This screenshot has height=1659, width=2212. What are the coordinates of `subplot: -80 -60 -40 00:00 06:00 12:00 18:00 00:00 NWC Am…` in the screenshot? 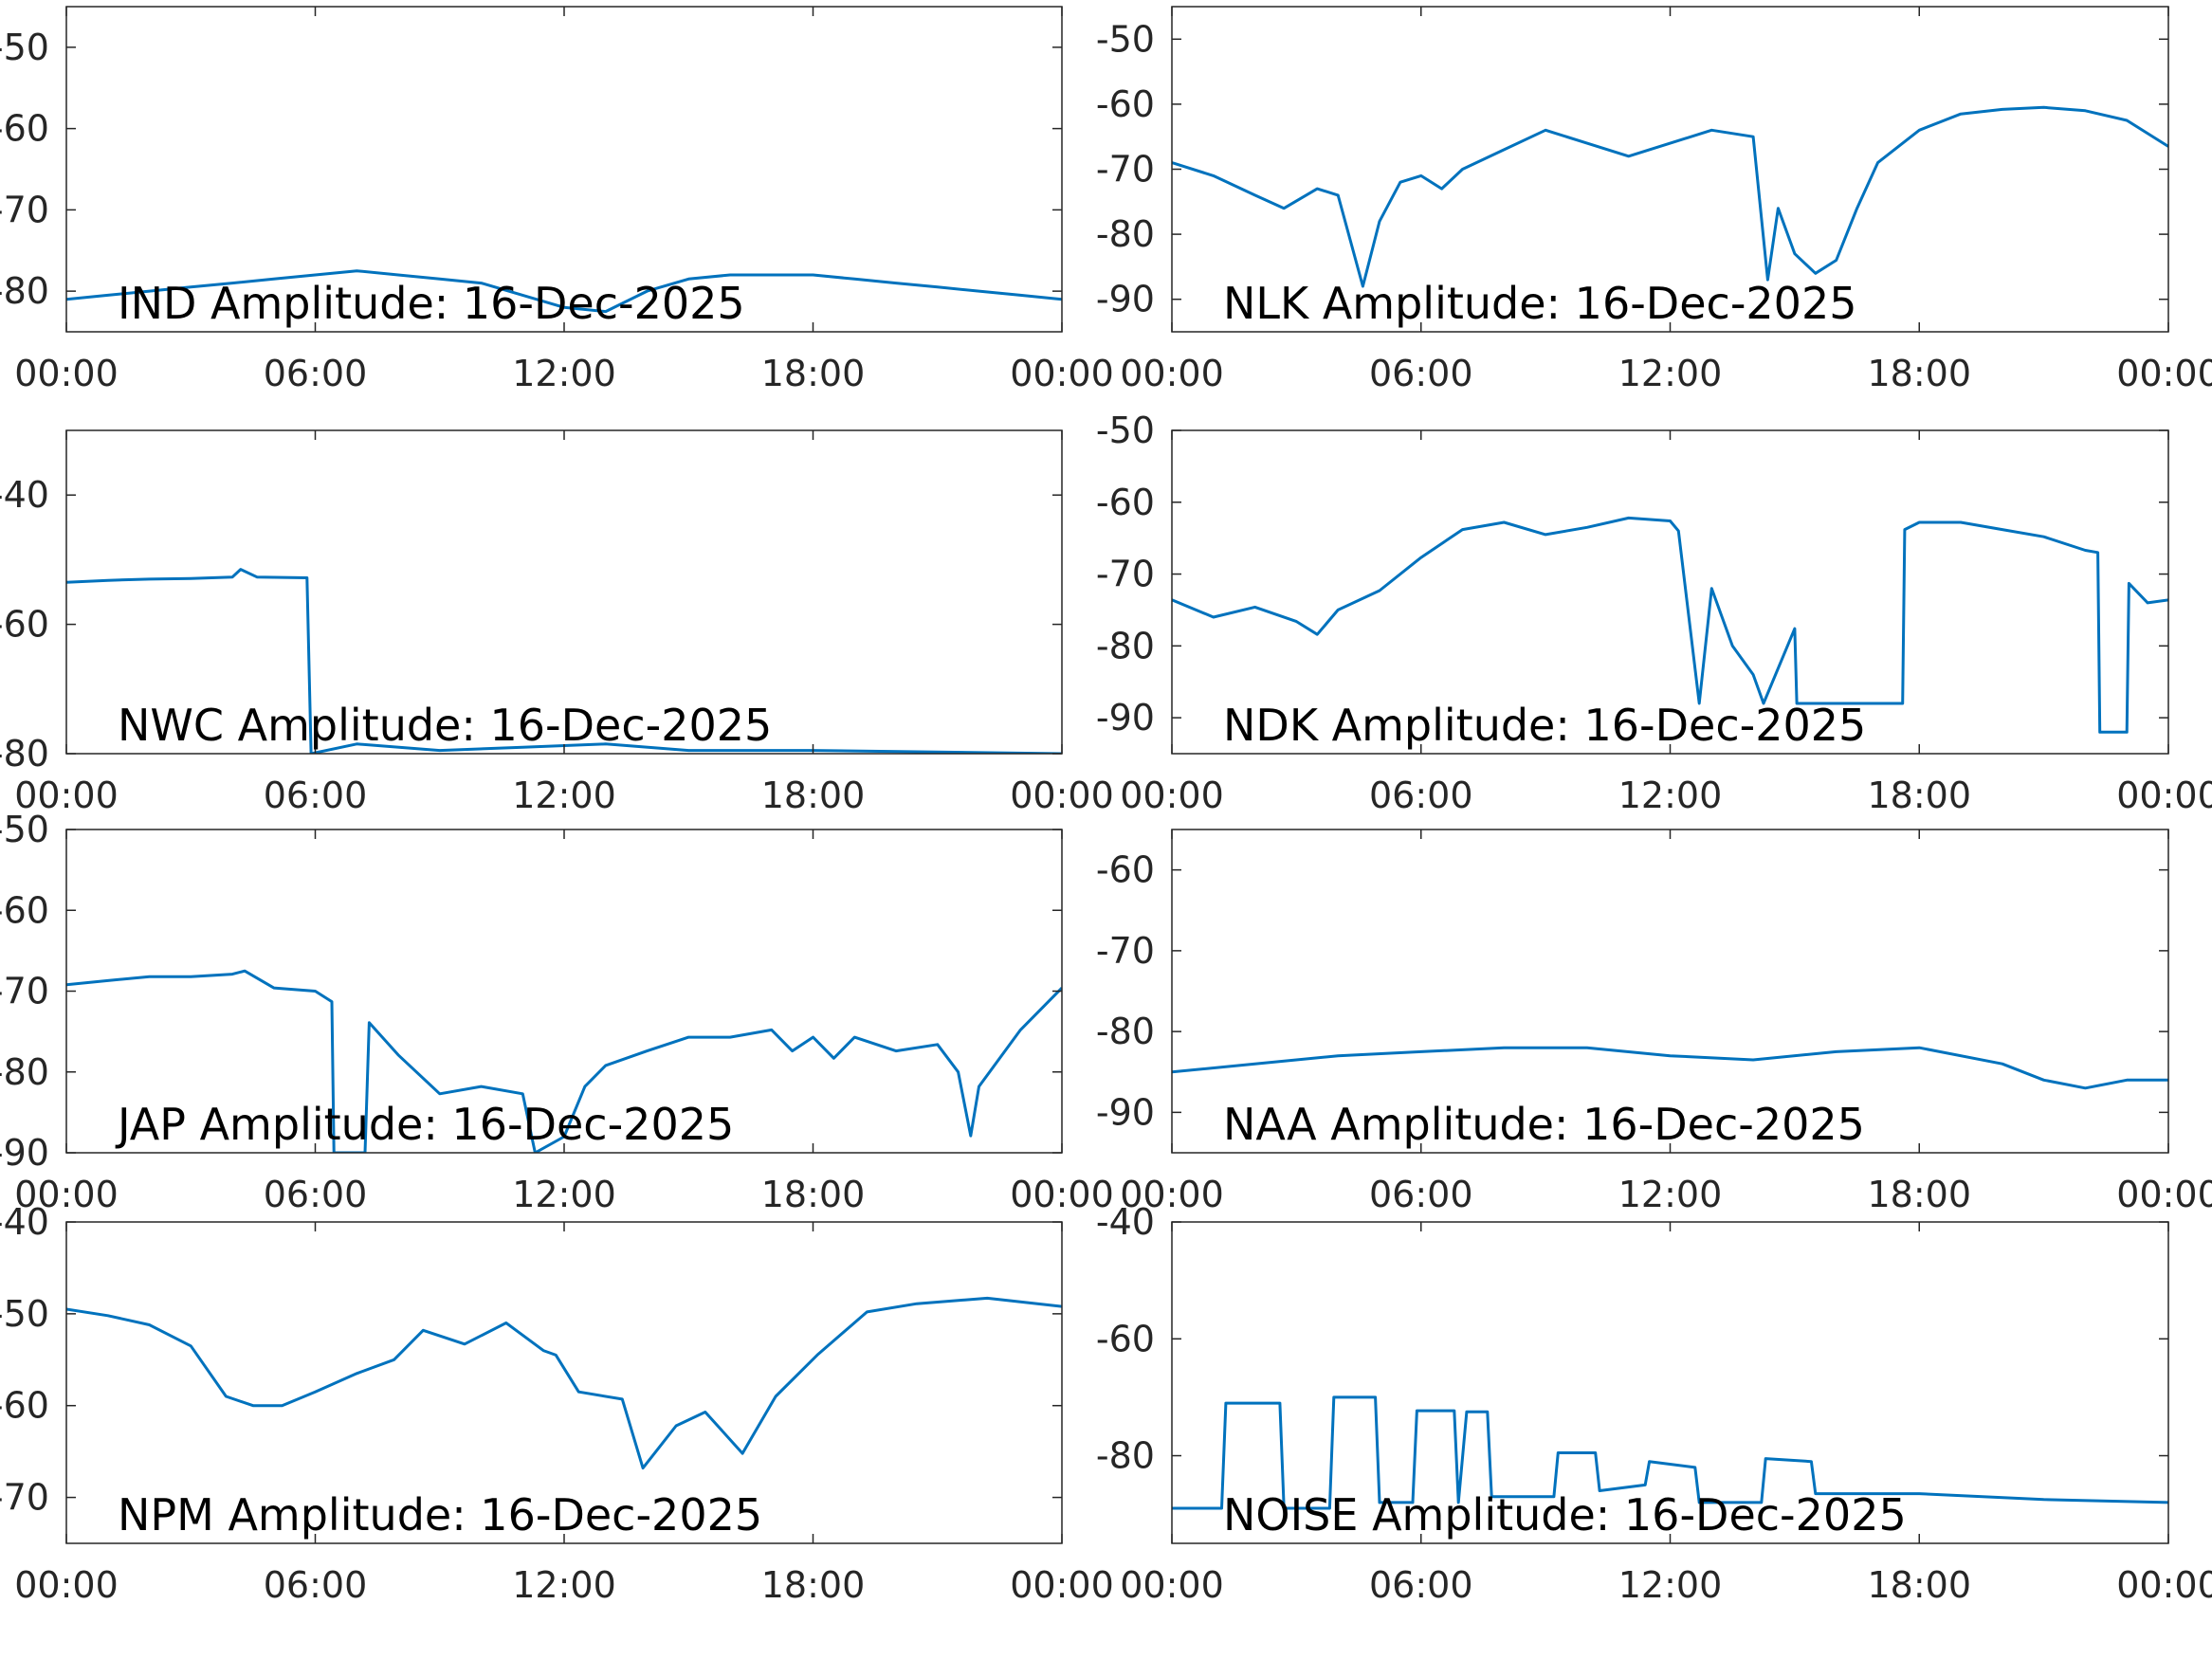 It's located at (557, 622).